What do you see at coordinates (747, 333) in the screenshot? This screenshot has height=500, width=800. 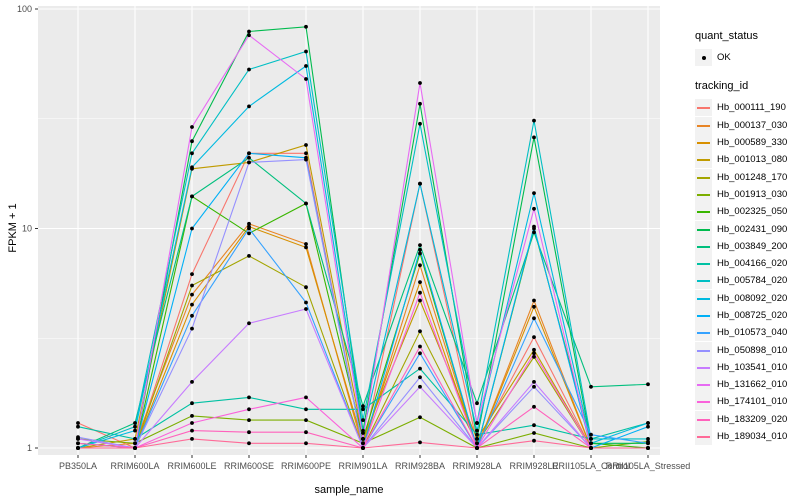 I see `legend-item-Hb_010573_040: Hb_010573_040` at bounding box center [747, 333].